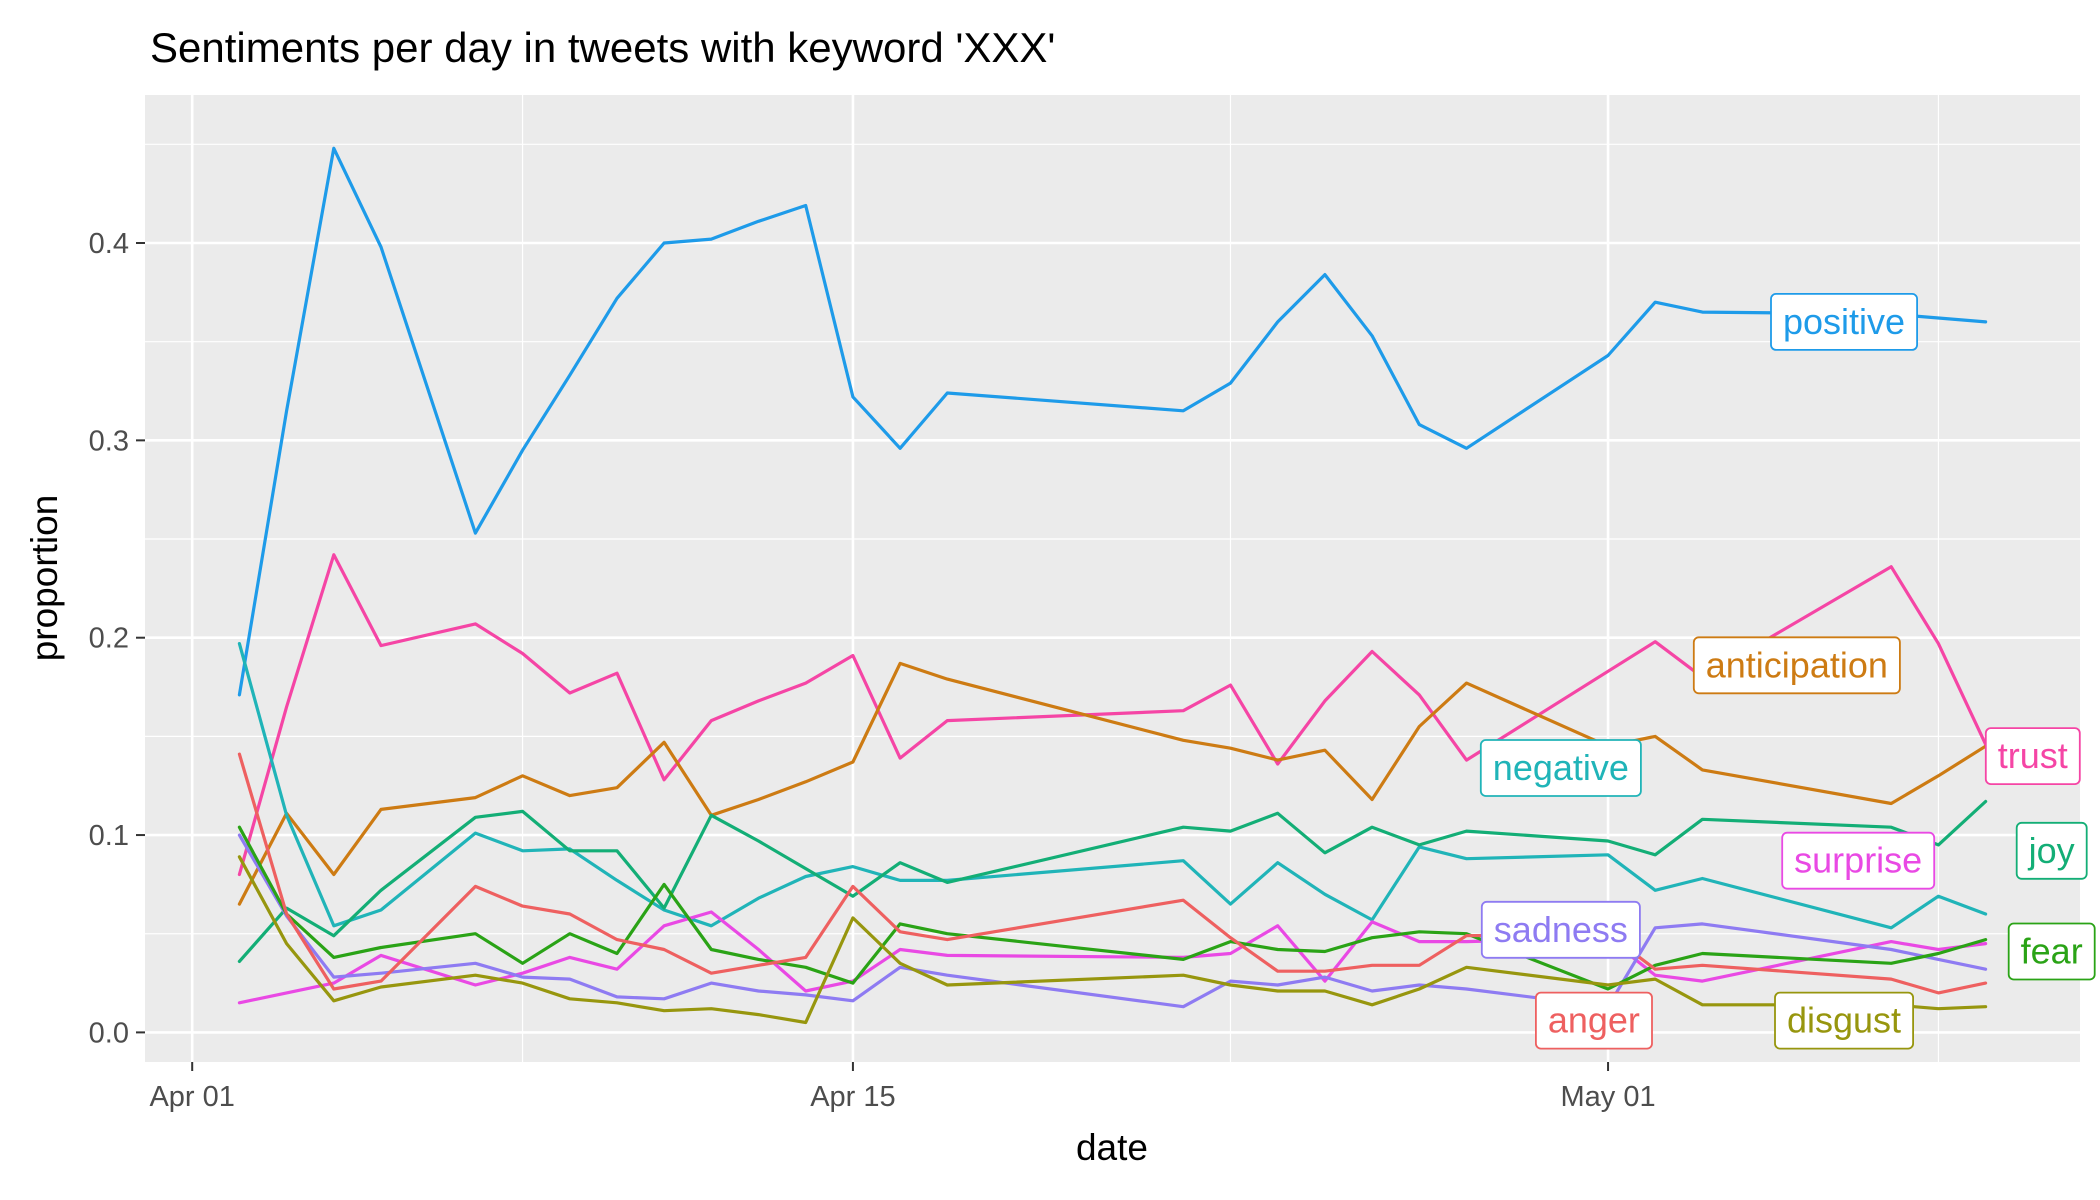 The height and width of the screenshot is (1200, 2100). I want to click on y-axis-title: proportion, so click(44, 578).